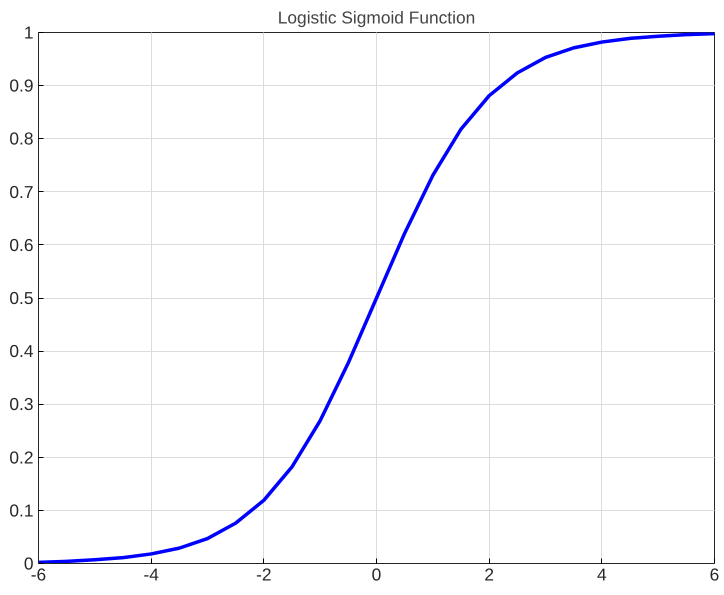 Image resolution: width=724 pixels, height=595 pixels. What do you see at coordinates (264, 574) in the screenshot?
I see `x-tick-label: -2` at bounding box center [264, 574].